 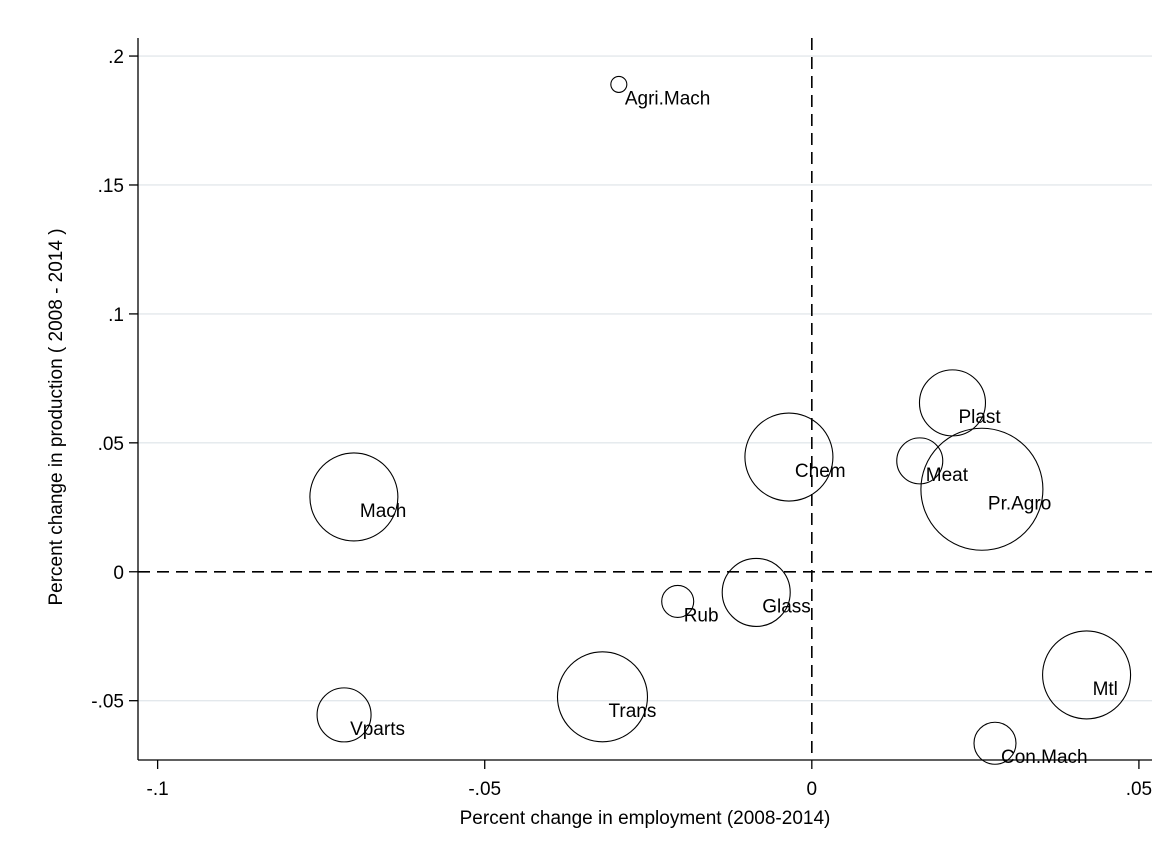 I want to click on y-tick-label: .1, so click(x=116, y=315).